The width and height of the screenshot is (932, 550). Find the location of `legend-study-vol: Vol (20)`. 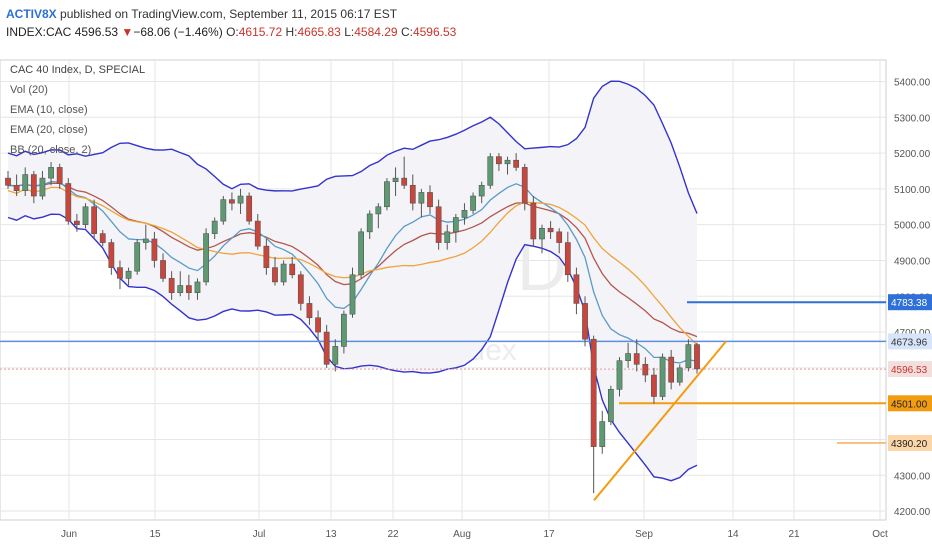

legend-study-vol: Vol (20) is located at coordinates (29, 90).